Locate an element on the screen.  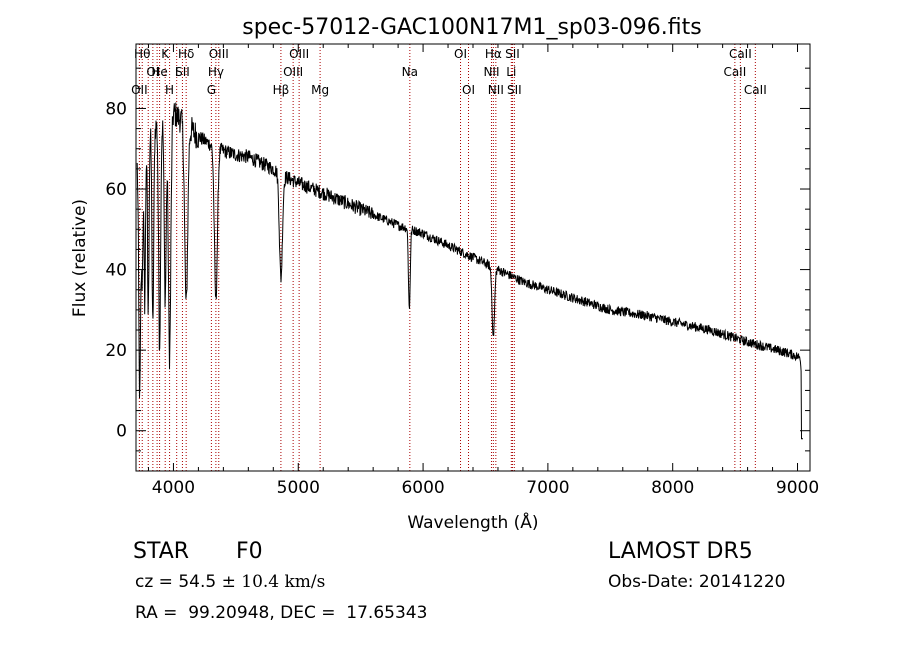
x-tick-label: 9000 is located at coordinates (797, 488).